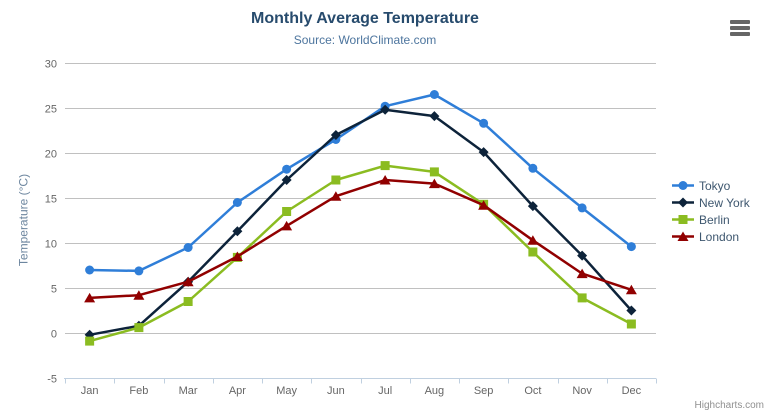 This screenshot has width=769, height=416. I want to click on y-tick-label: 10, so click(51, 245).